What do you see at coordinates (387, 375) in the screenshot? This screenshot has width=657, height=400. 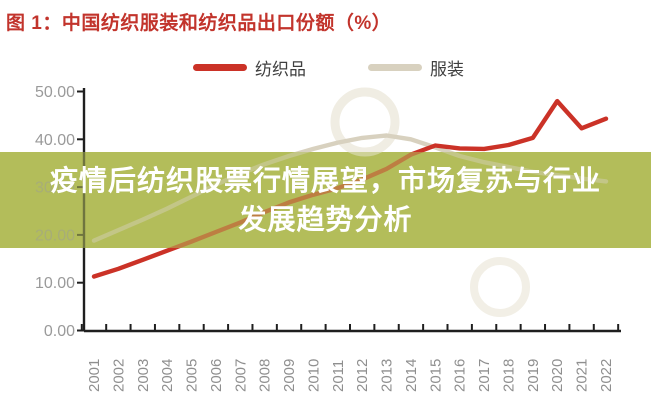 I see `svg-text: 2013` at bounding box center [387, 375].